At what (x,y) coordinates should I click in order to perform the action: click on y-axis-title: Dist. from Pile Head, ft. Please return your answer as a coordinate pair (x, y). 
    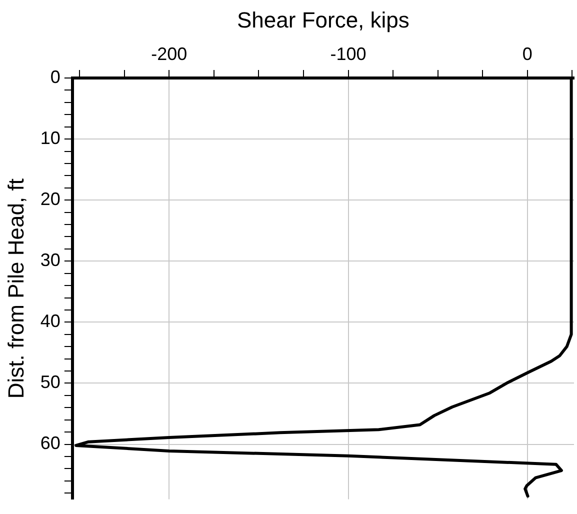
    Looking at the image, I should click on (15, 288).